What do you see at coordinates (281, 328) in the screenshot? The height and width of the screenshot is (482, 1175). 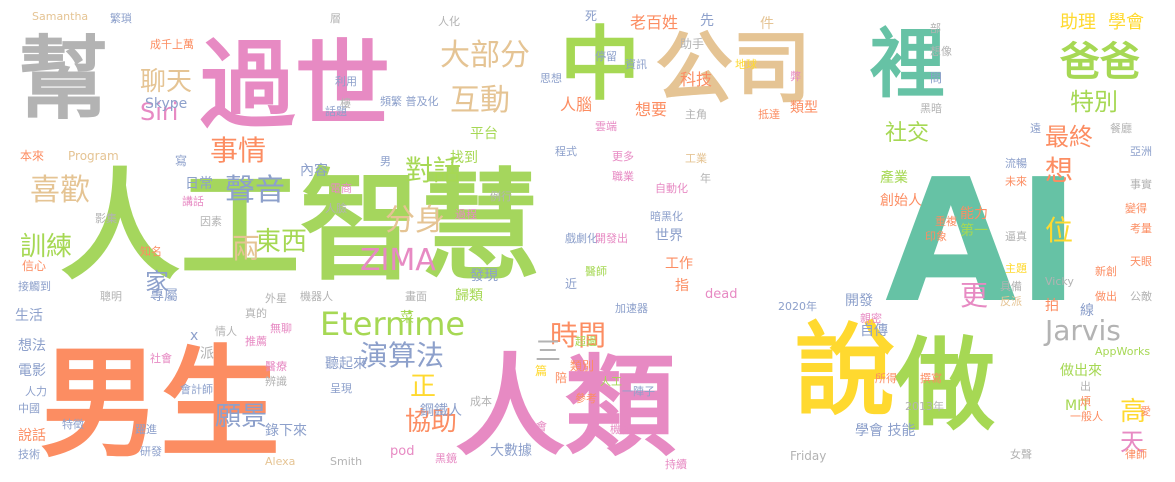 I see `word-117: 無聊` at bounding box center [281, 328].